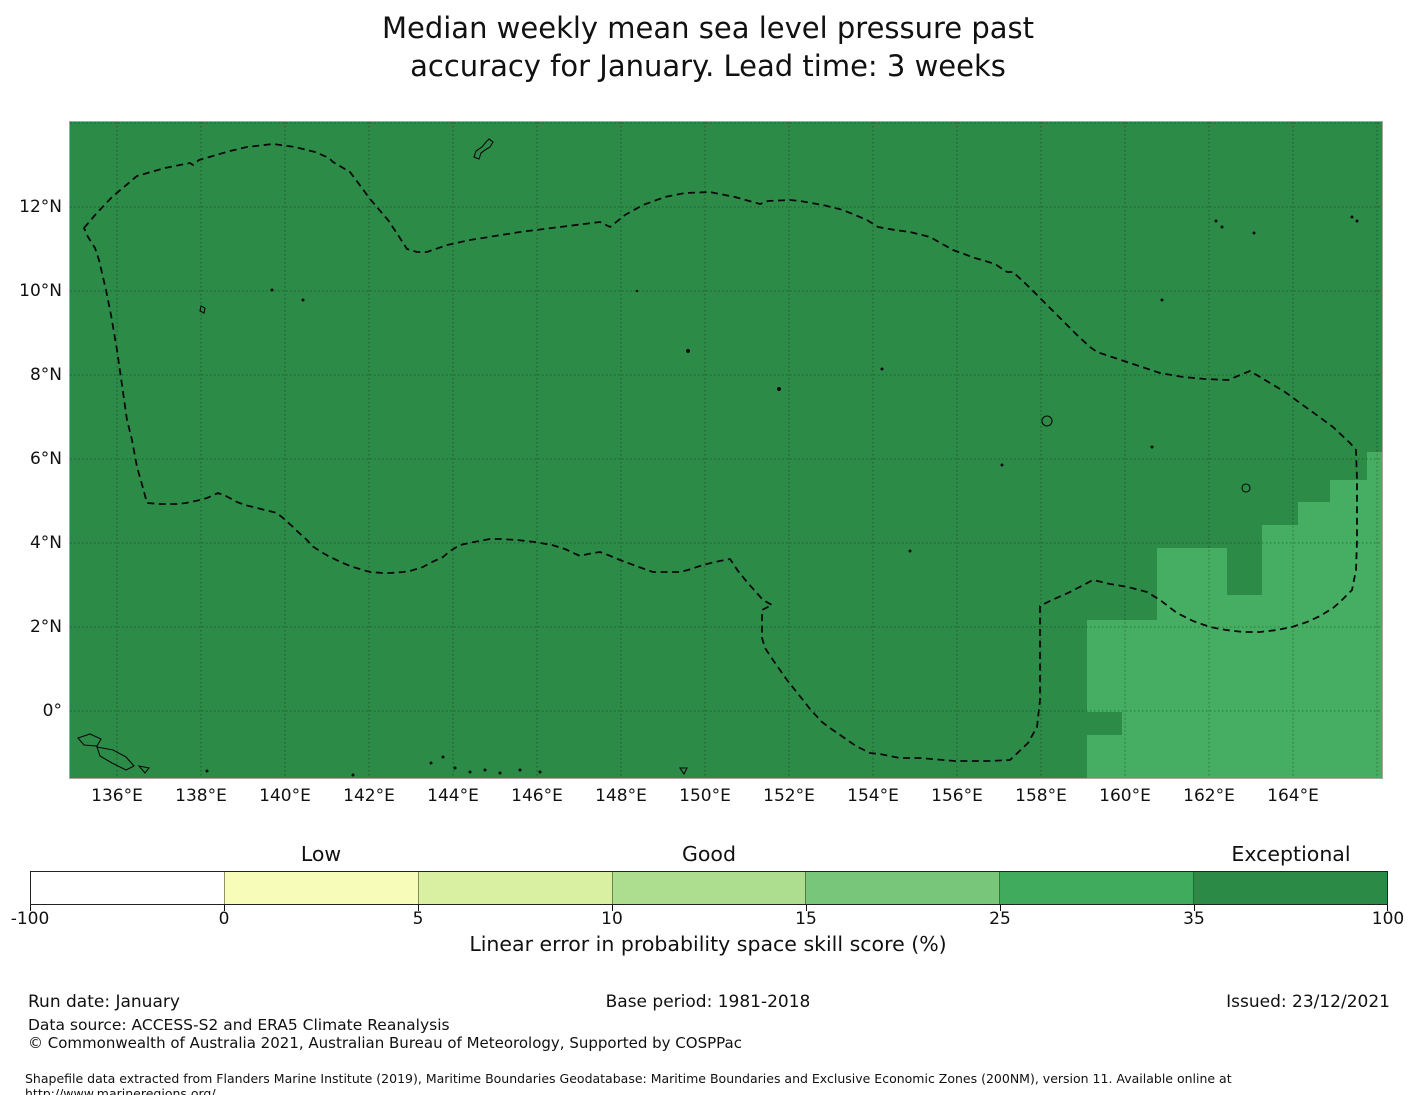 This screenshot has height=1095, width=1416. I want to click on run-date-text: Run date: January, so click(104, 1002).